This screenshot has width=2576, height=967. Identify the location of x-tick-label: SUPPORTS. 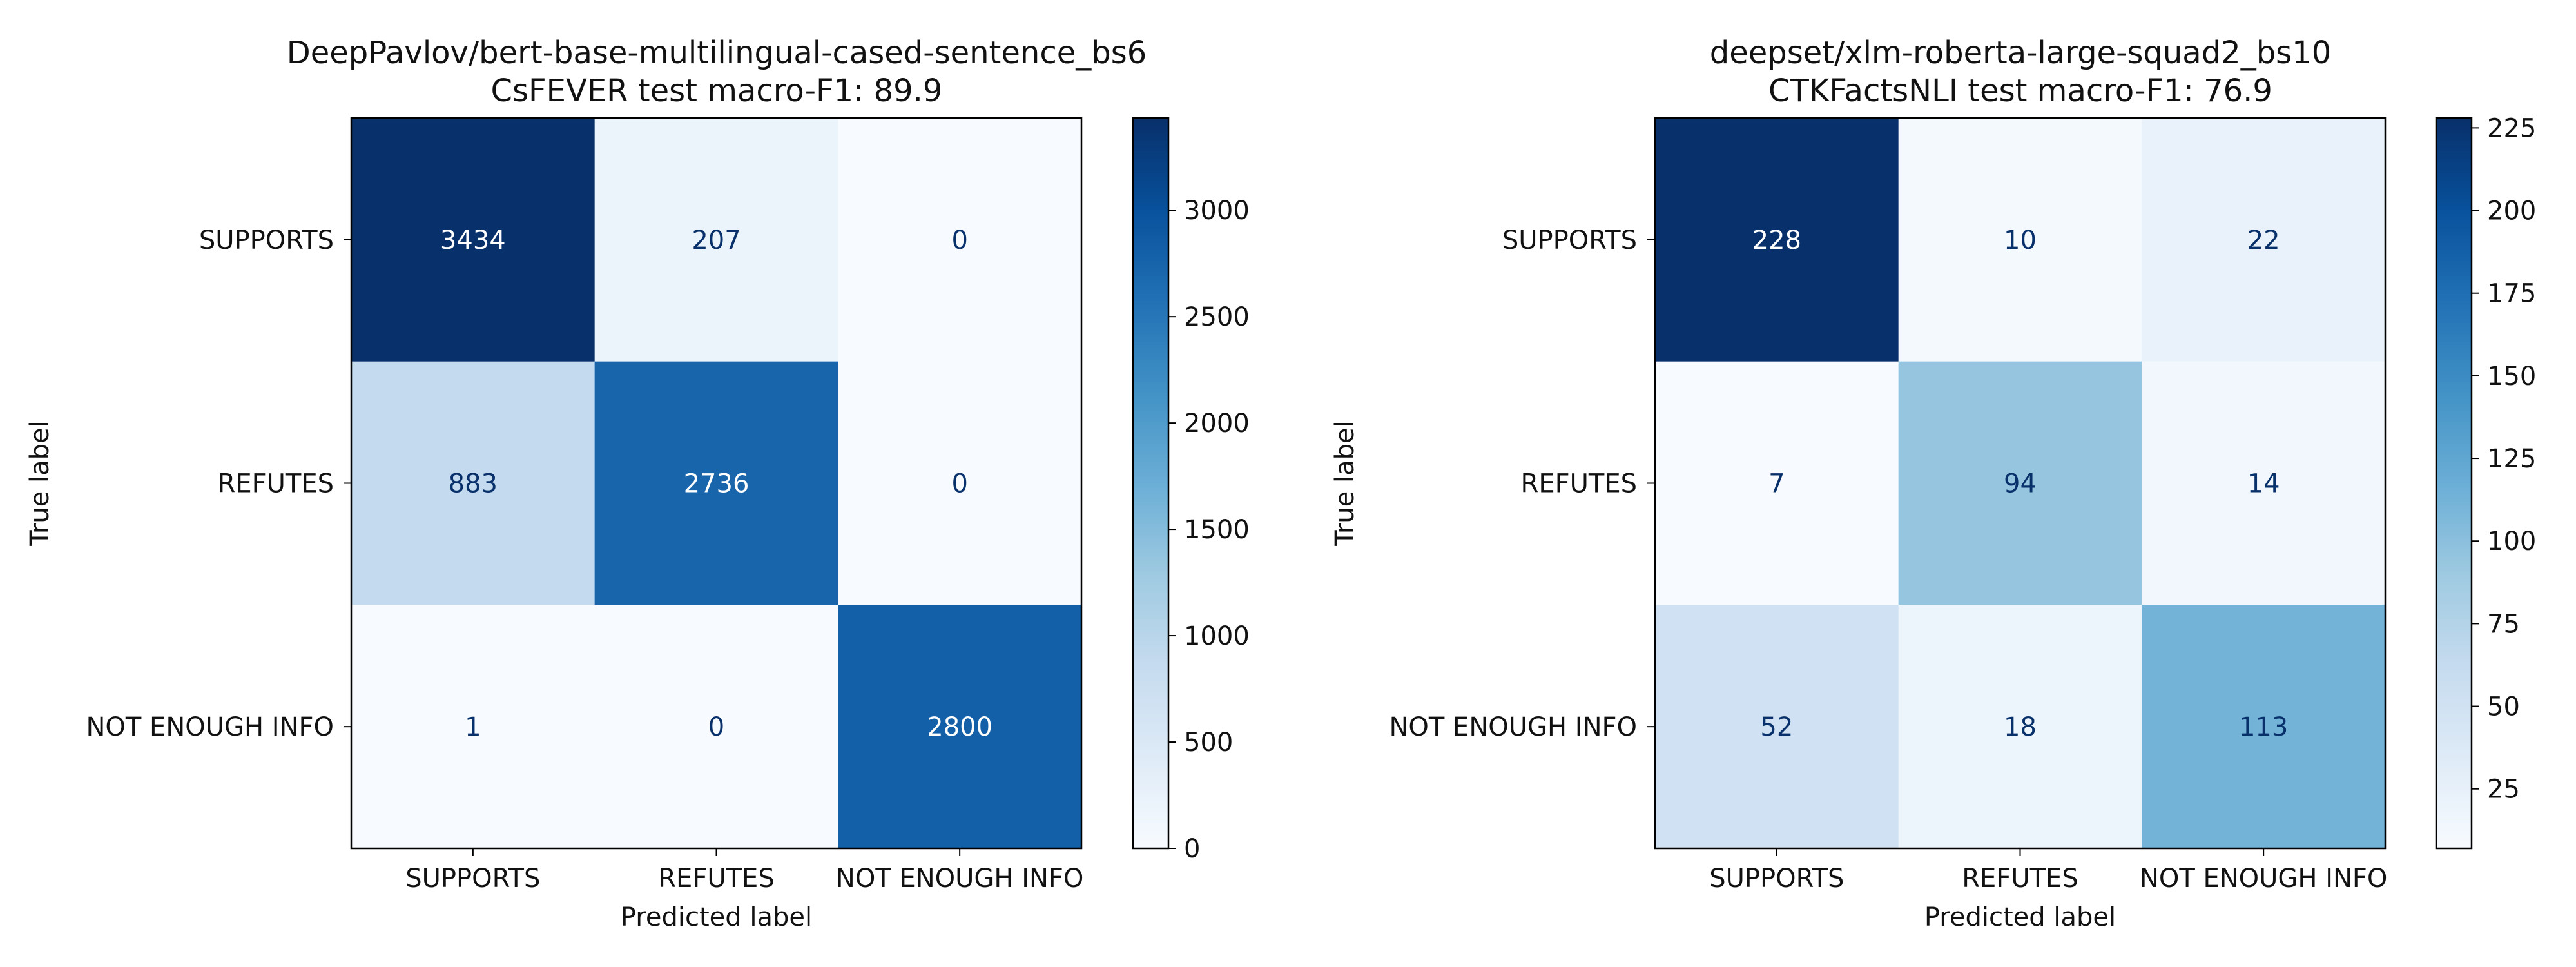
(1776, 879).